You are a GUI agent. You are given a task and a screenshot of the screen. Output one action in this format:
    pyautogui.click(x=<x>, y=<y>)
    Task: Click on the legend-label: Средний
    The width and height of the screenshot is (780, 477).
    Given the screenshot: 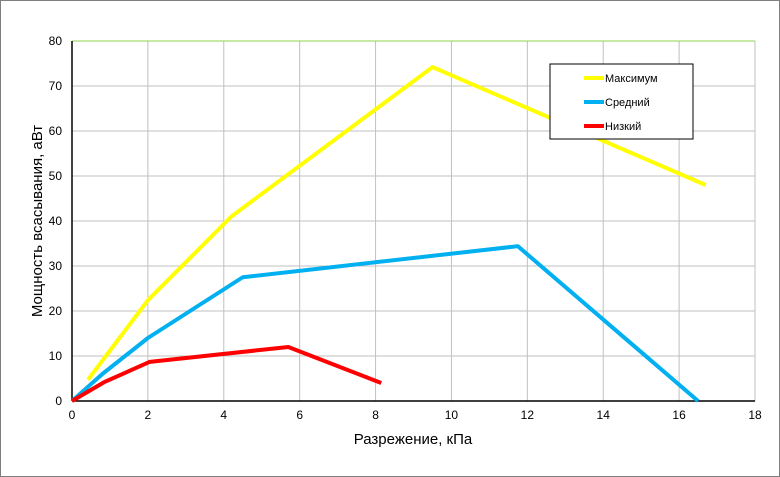 What is the action you would take?
    pyautogui.click(x=627, y=103)
    